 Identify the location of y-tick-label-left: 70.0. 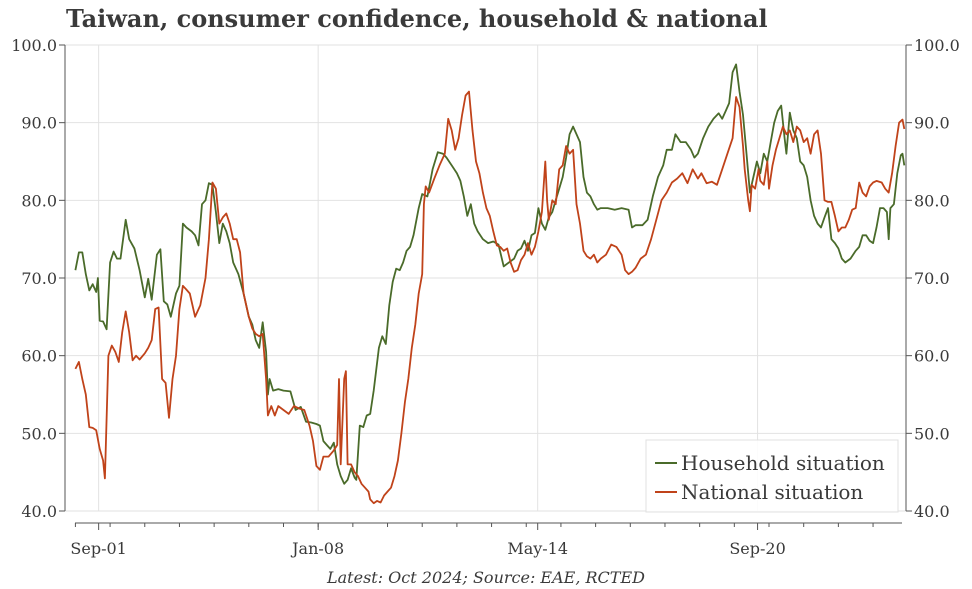
(39, 278).